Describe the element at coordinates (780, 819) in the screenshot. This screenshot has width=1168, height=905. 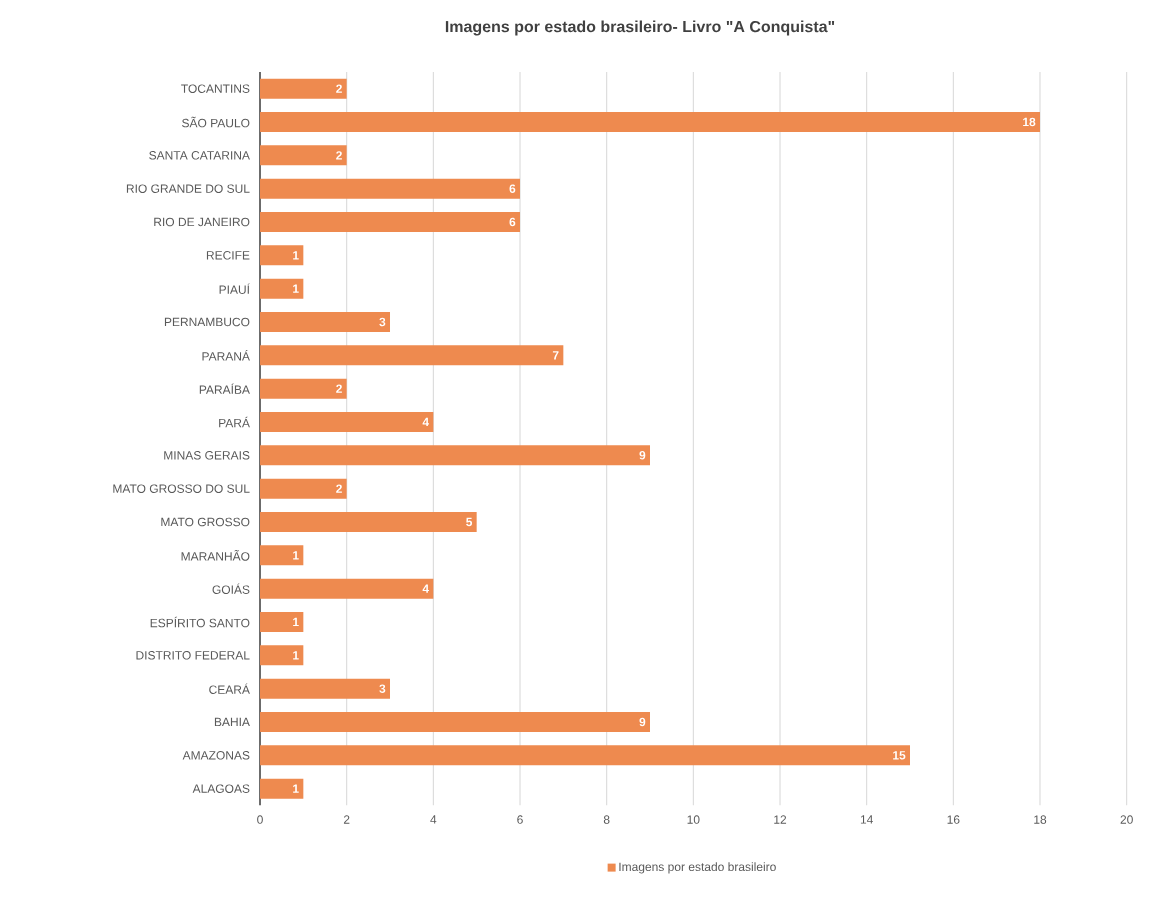
I see `x-tick-label: 12` at that location.